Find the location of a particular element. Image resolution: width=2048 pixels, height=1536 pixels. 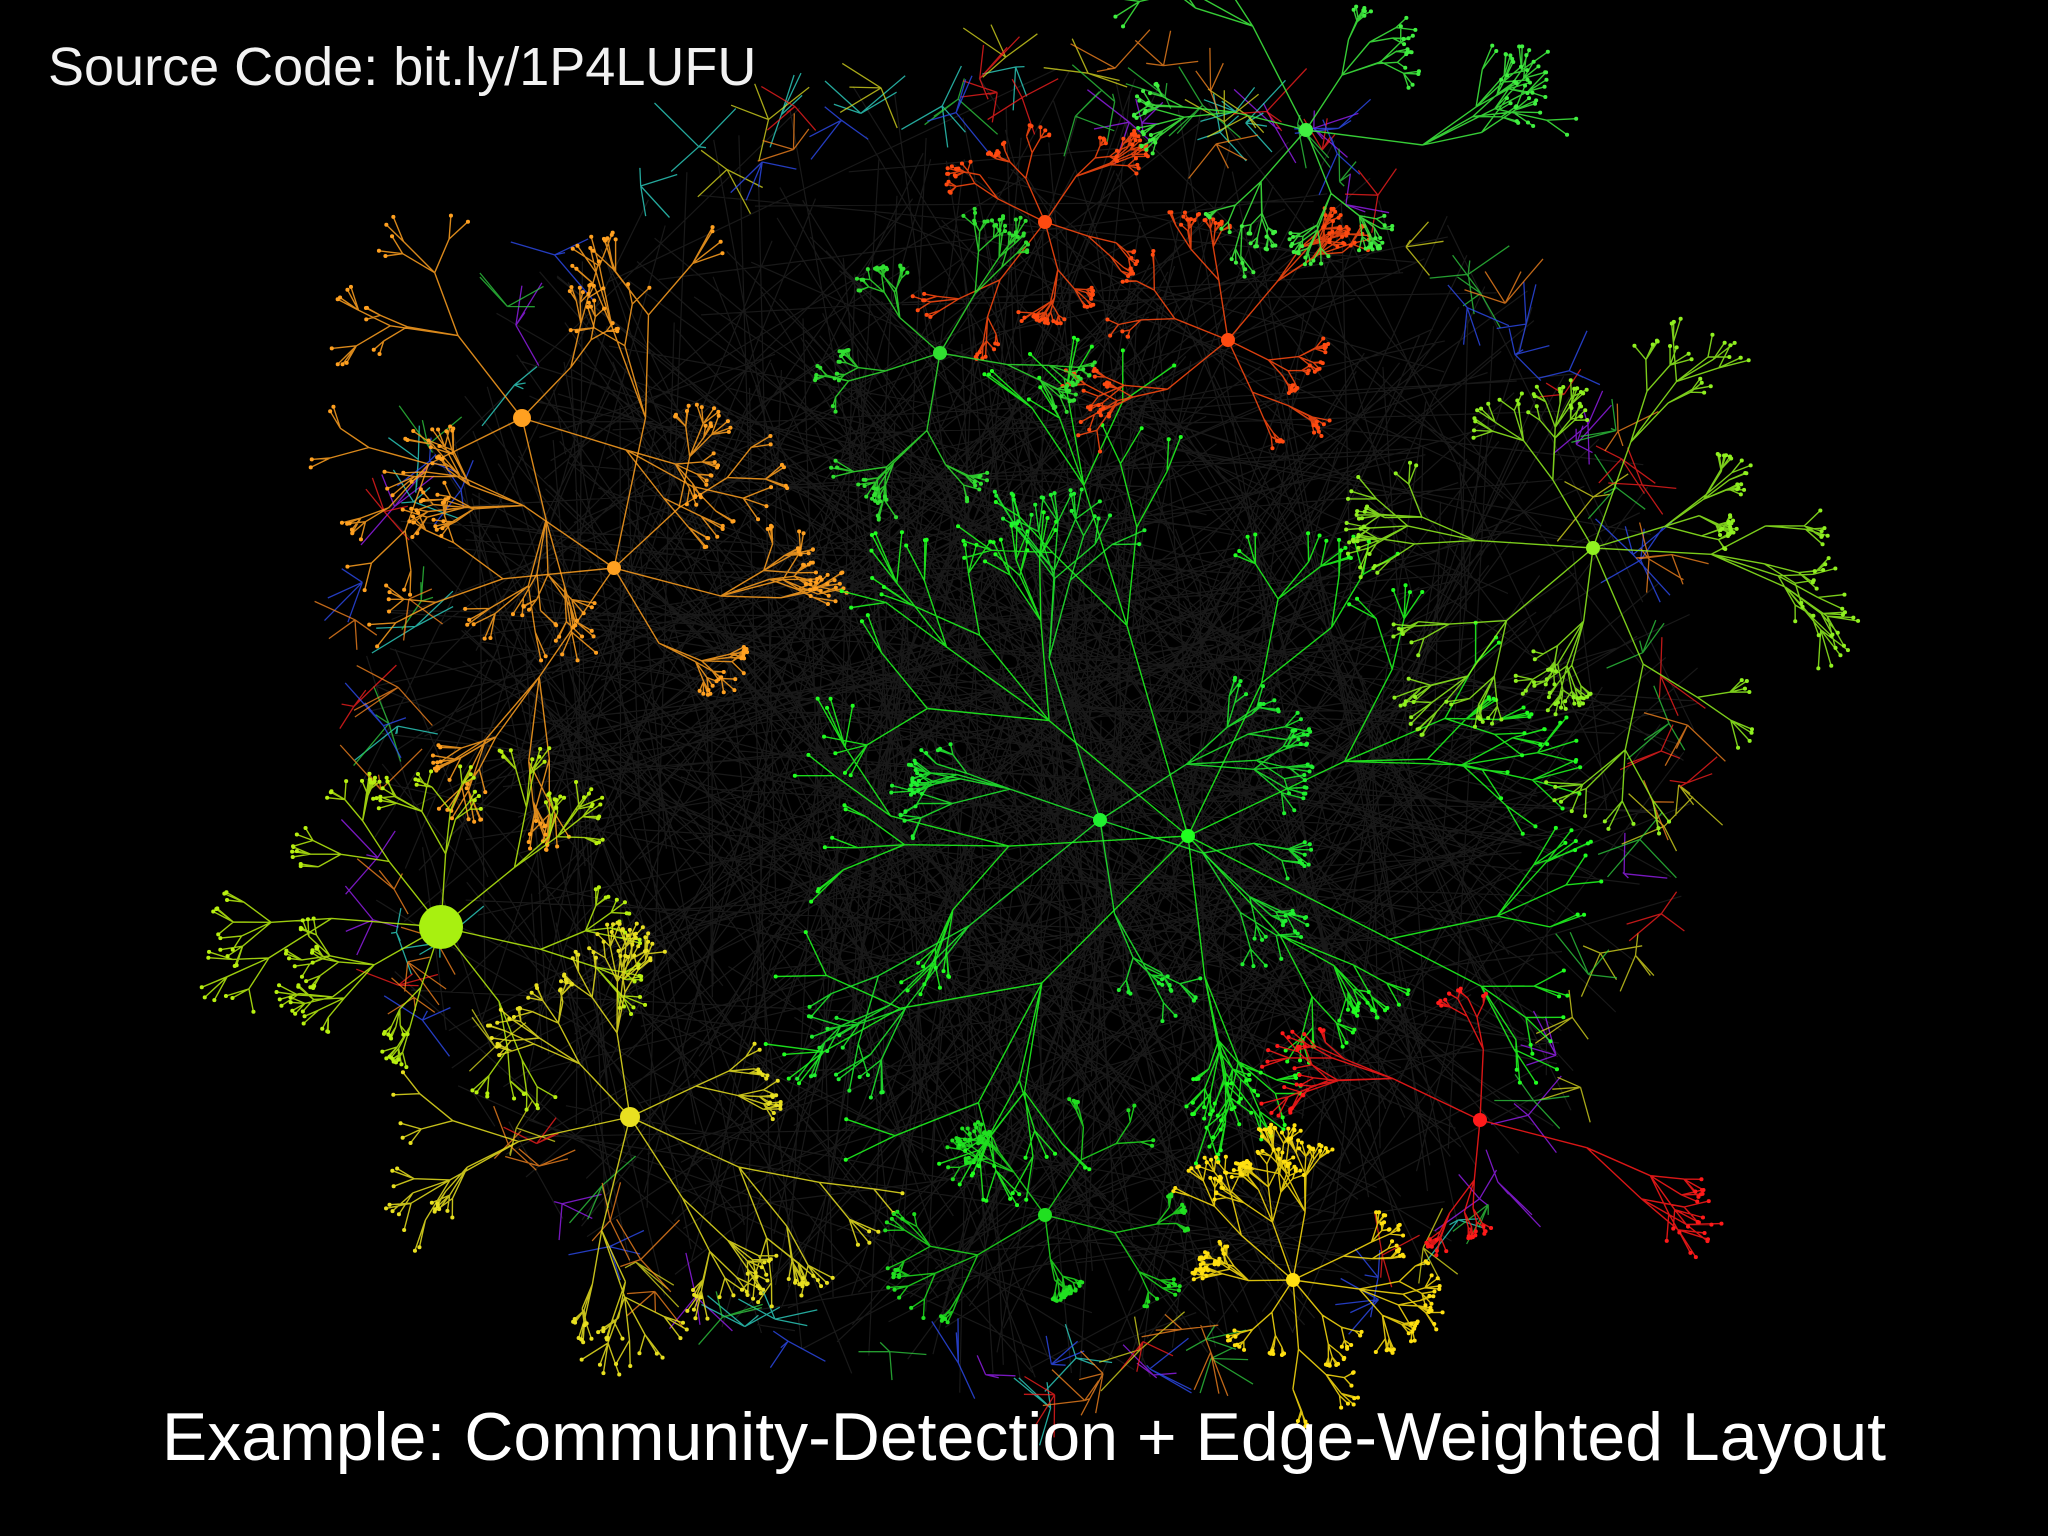

large-hub-node is located at coordinates (441, 927).